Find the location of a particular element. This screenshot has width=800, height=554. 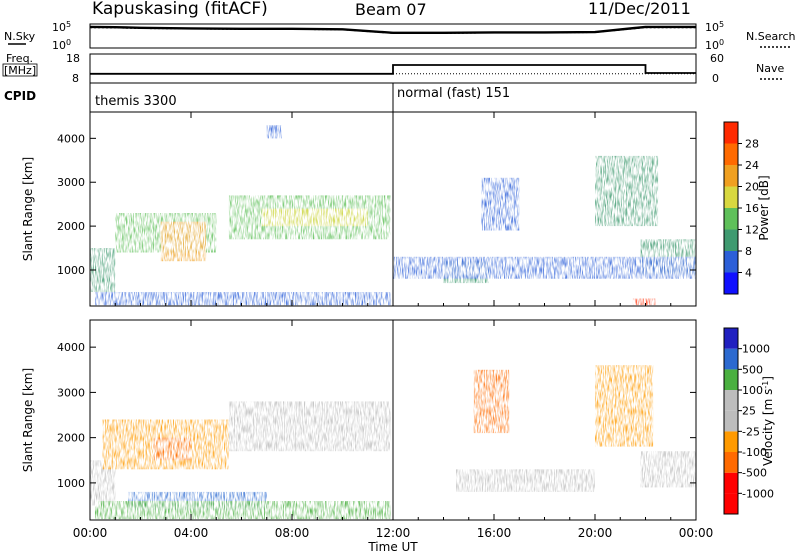

power-ytick-label: 1000 is located at coordinates (71, 270).